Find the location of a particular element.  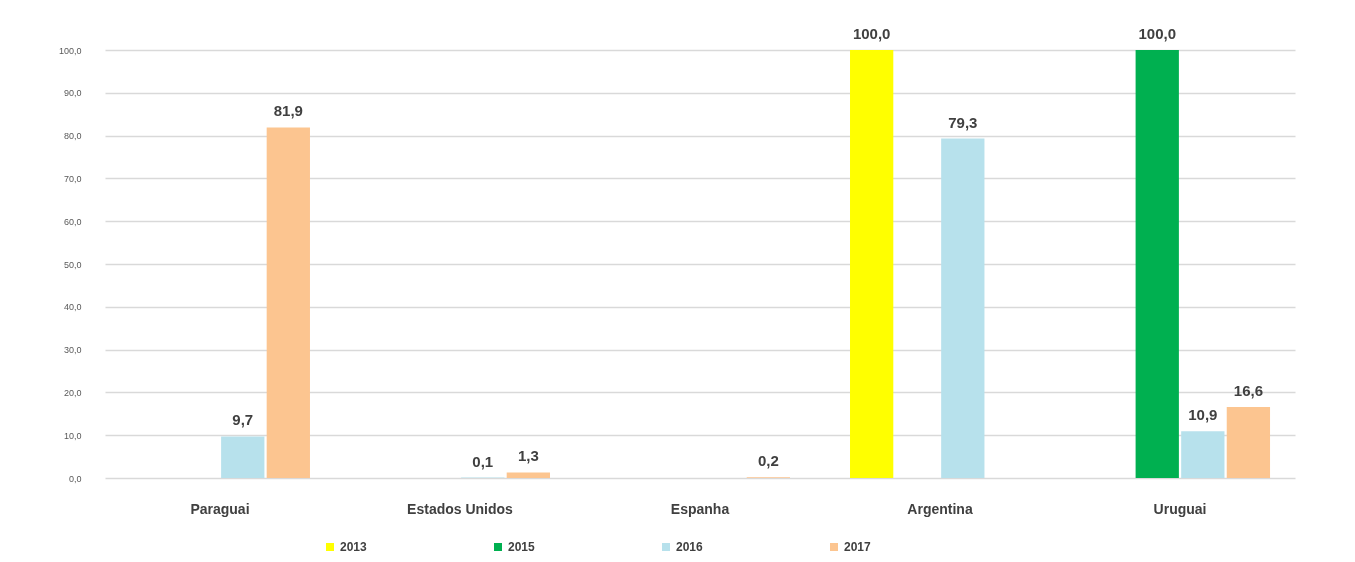

y-tick-label: 50,0 is located at coordinates (72, 264).